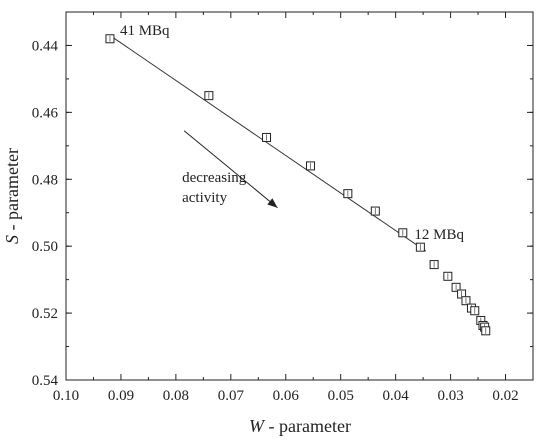 Image resolution: width=550 pixels, height=443 pixels. What do you see at coordinates (231, 396) in the screenshot?
I see `x-tick-label: 0.07` at bounding box center [231, 396].